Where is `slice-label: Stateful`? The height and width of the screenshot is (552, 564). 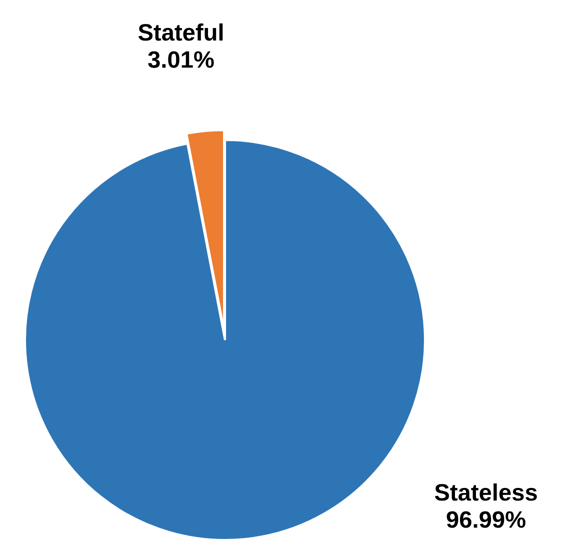 slice-label: Stateful is located at coordinates (180, 32).